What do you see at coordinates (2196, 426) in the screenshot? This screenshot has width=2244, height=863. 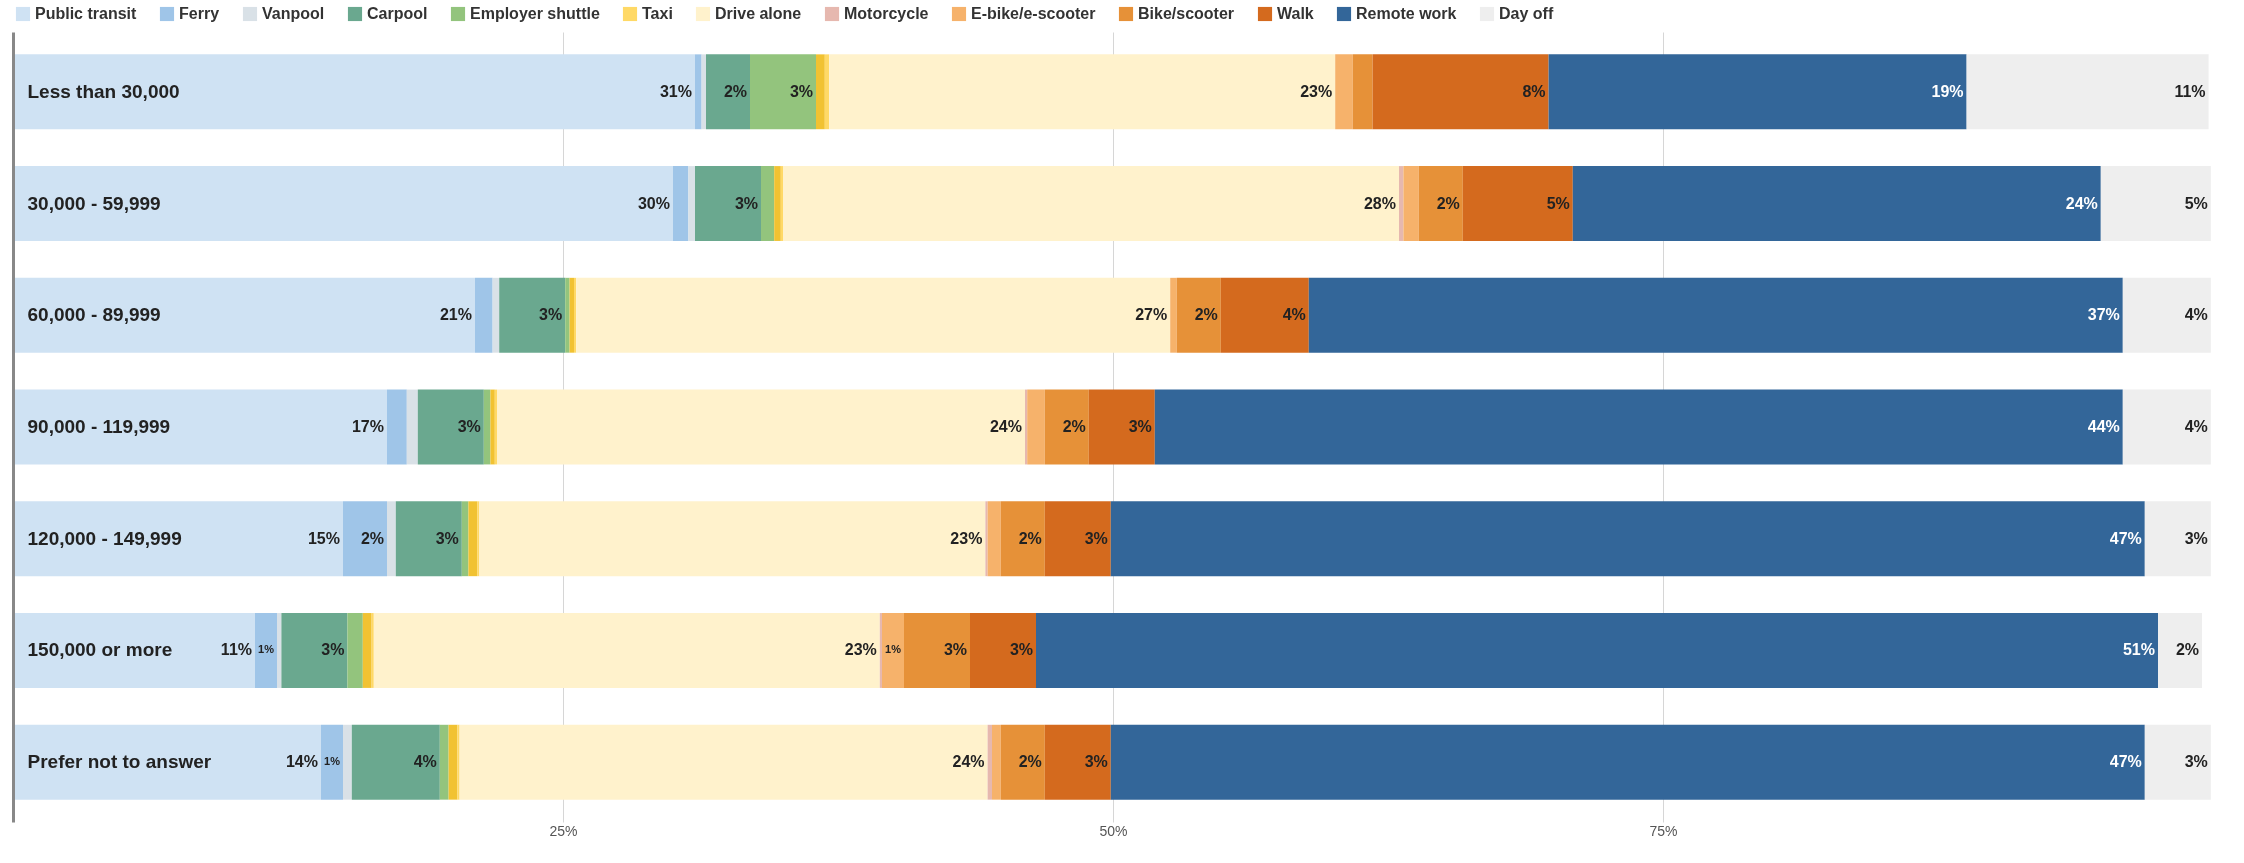 I see `data-label: 4%` at bounding box center [2196, 426].